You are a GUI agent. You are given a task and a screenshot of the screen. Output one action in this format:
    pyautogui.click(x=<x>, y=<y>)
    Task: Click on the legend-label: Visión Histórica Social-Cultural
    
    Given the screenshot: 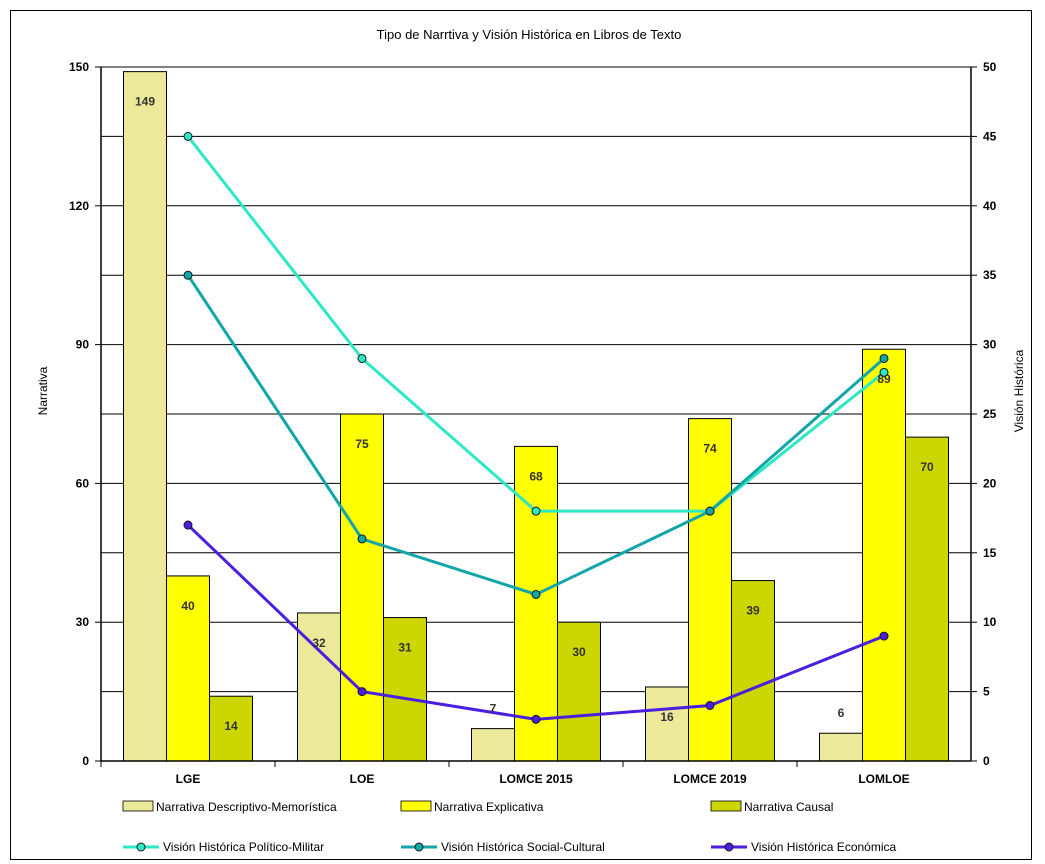 What is the action you would take?
    pyautogui.click(x=523, y=847)
    